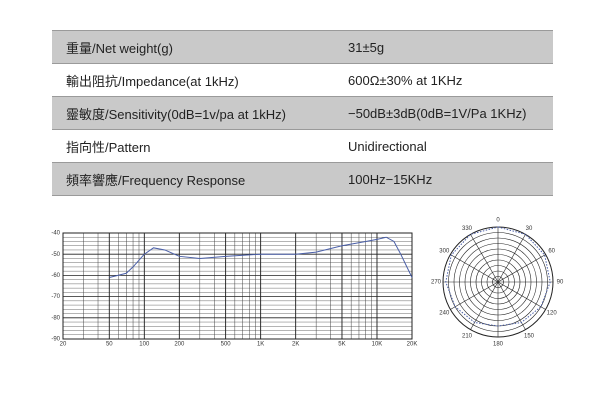 The image size is (600, 400). What do you see at coordinates (498, 221) in the screenshot?
I see `angle-label: 0` at bounding box center [498, 221].